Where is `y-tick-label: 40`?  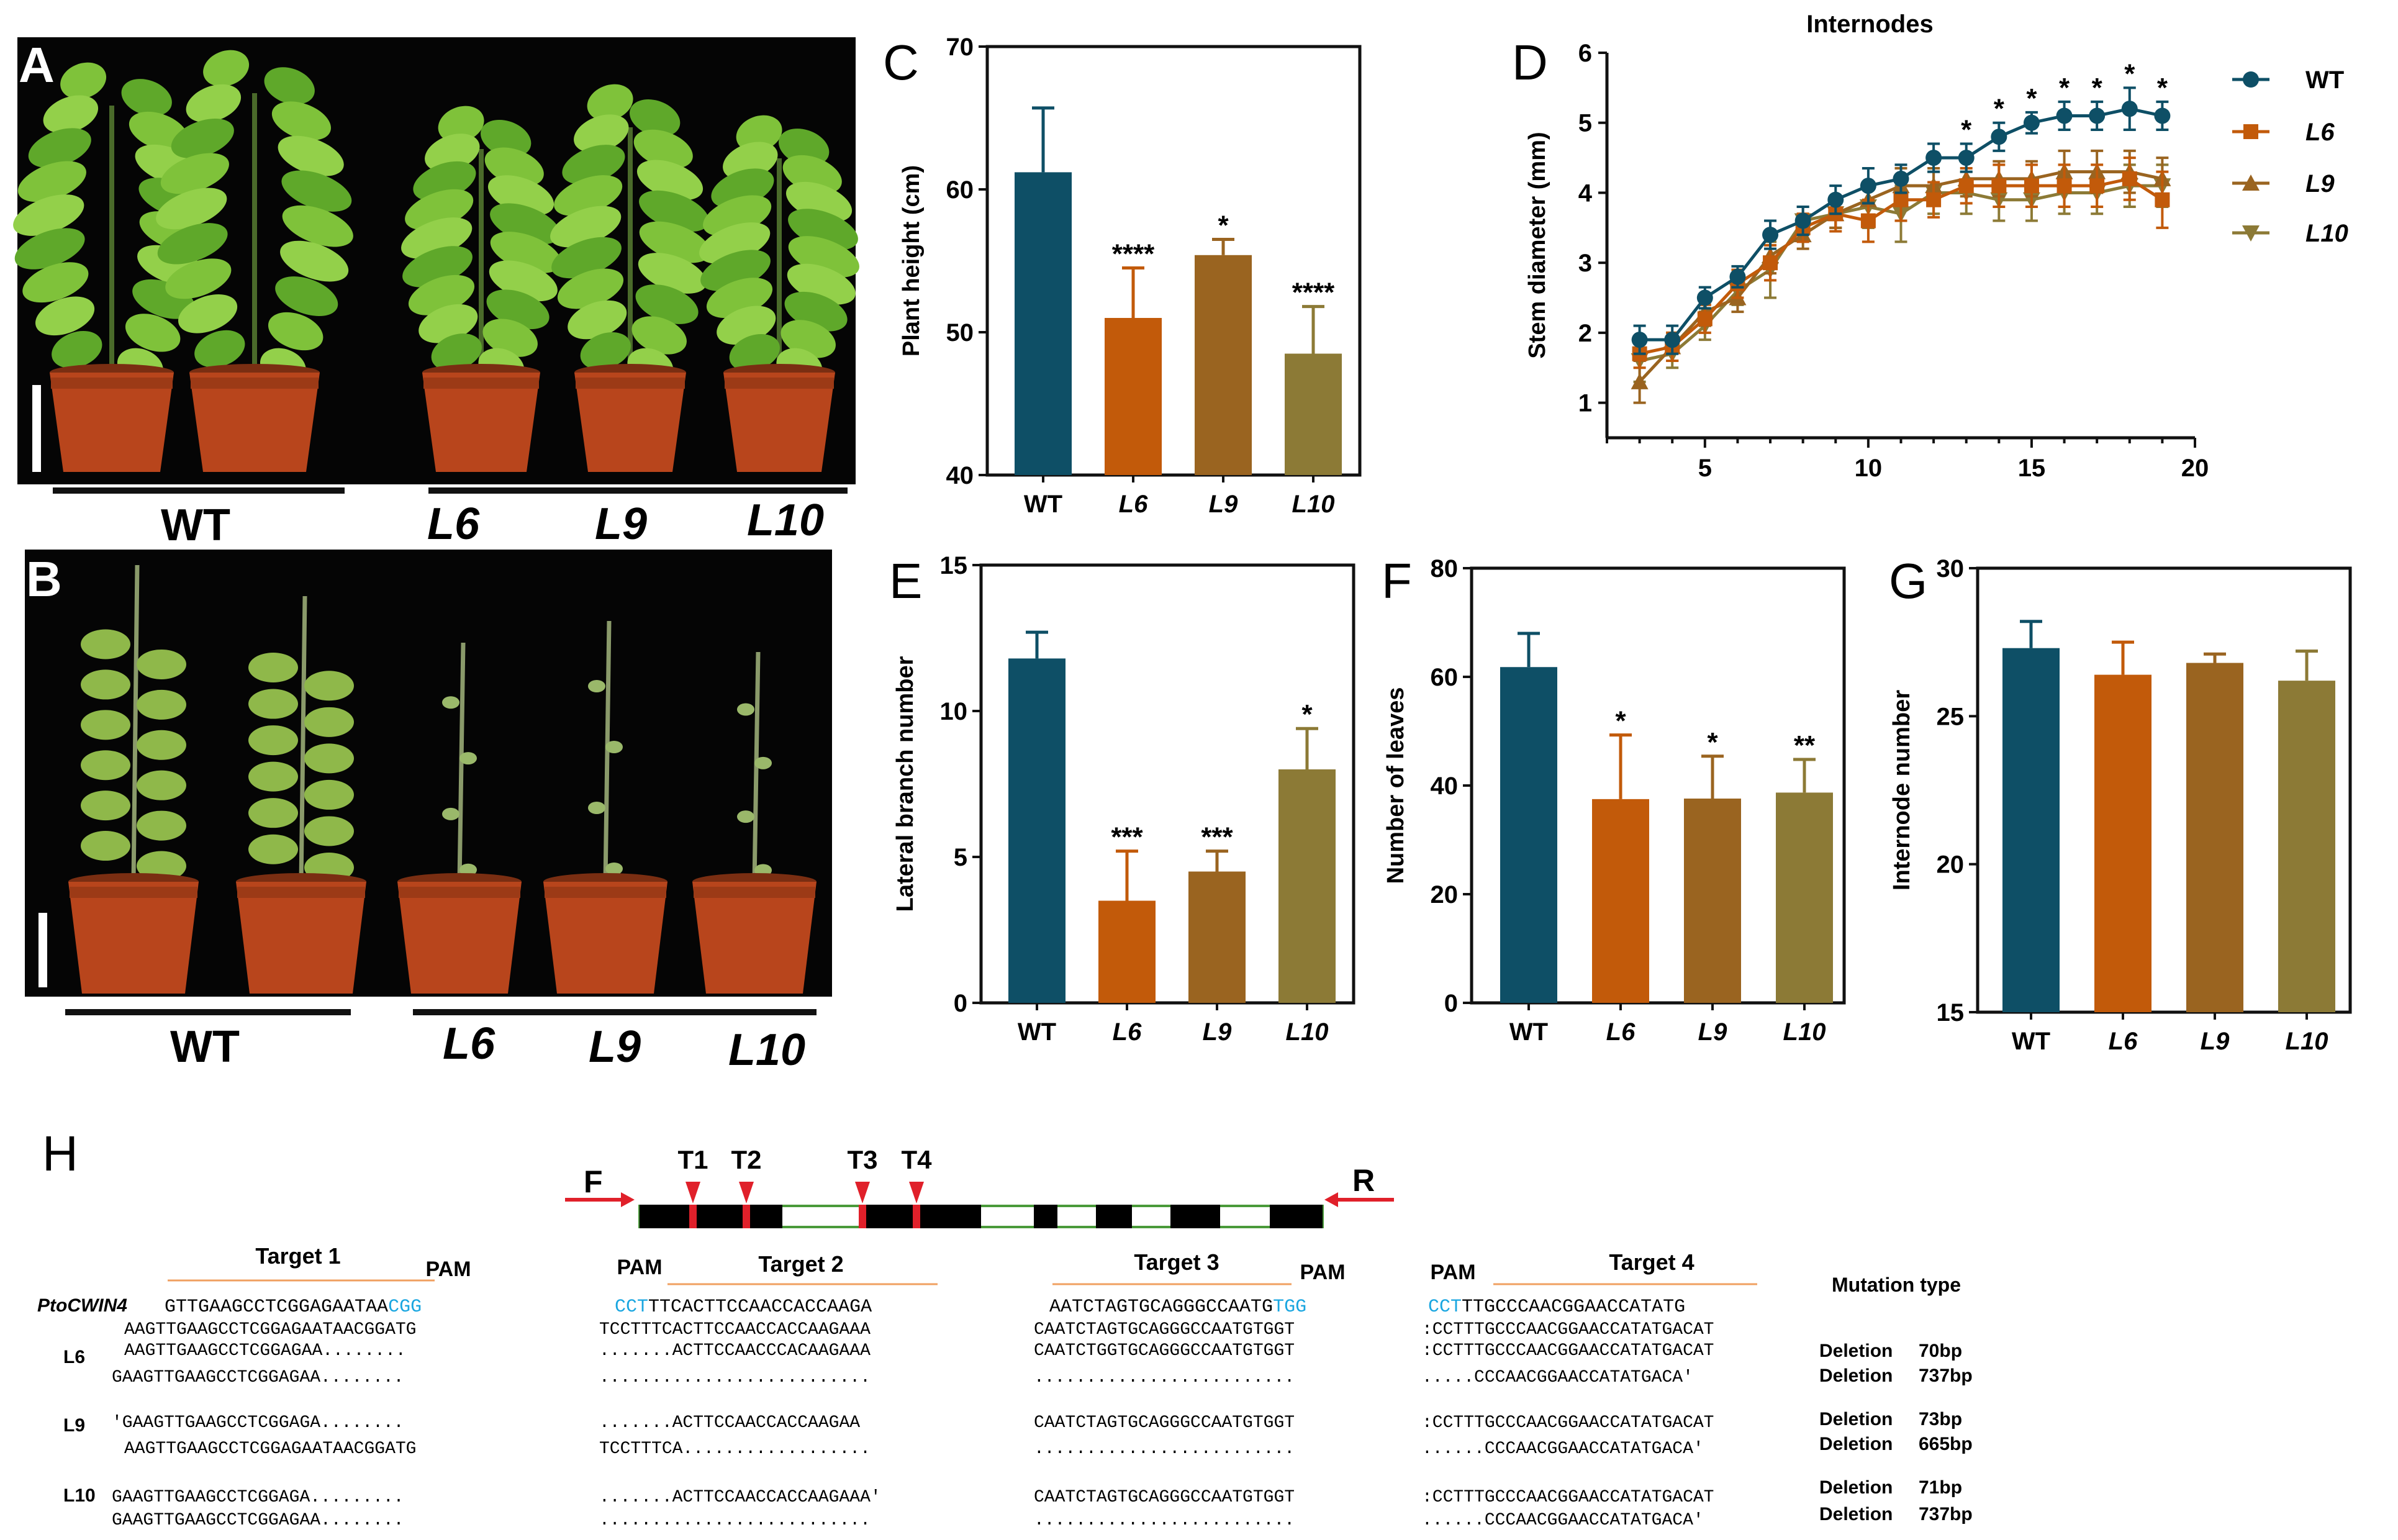 y-tick-label: 40 is located at coordinates (1445, 786).